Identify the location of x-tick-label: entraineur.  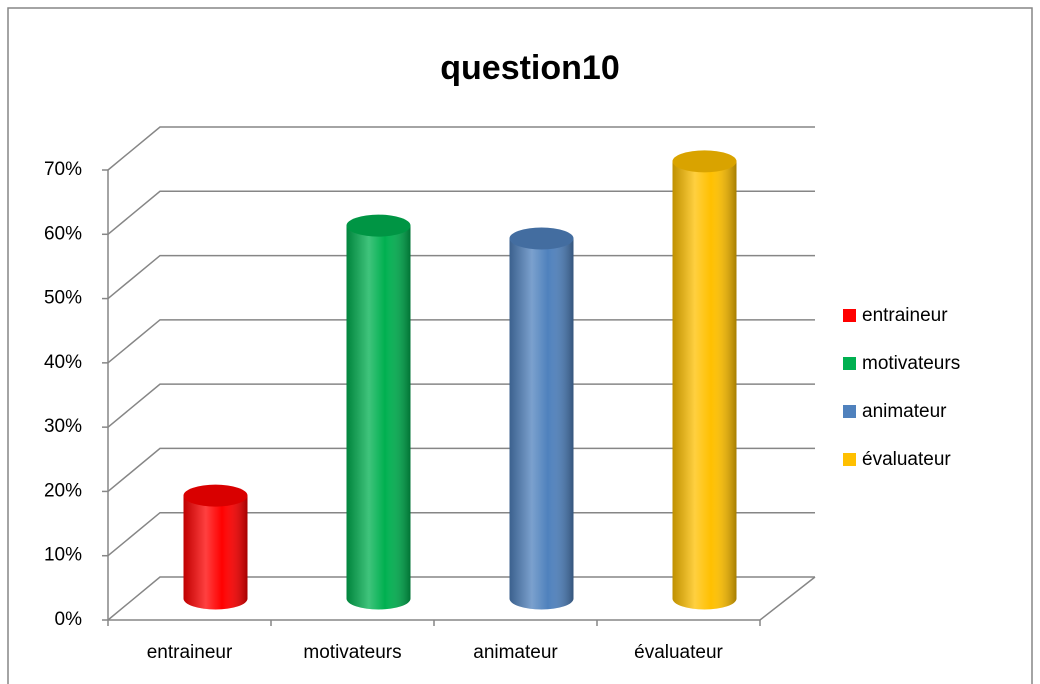
(190, 652).